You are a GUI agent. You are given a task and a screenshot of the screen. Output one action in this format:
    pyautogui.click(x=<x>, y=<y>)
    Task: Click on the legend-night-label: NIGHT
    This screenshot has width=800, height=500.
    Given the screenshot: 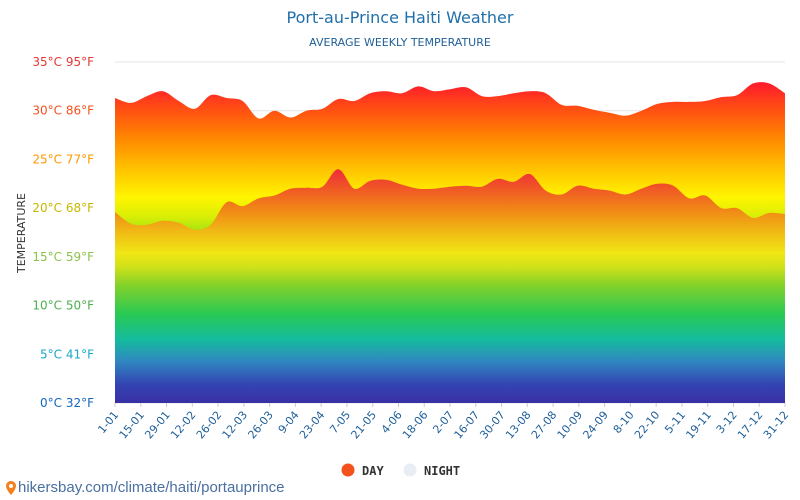 What is the action you would take?
    pyautogui.click(x=442, y=471)
    